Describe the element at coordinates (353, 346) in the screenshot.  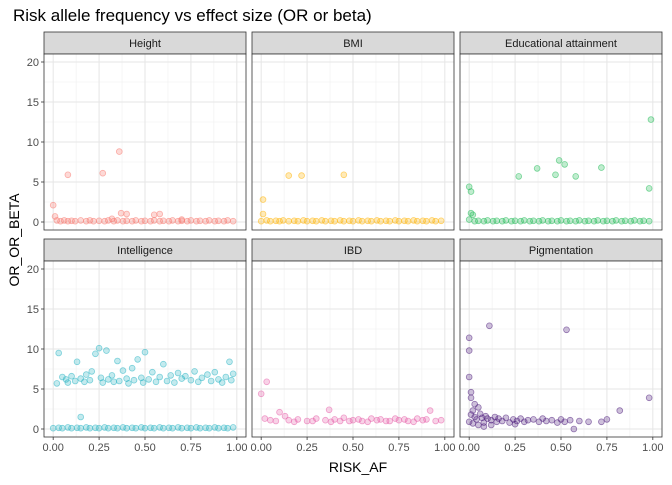
I see `facet-panel: IBD 0.00 0.25 0.50 0.75 1.00` at that location.